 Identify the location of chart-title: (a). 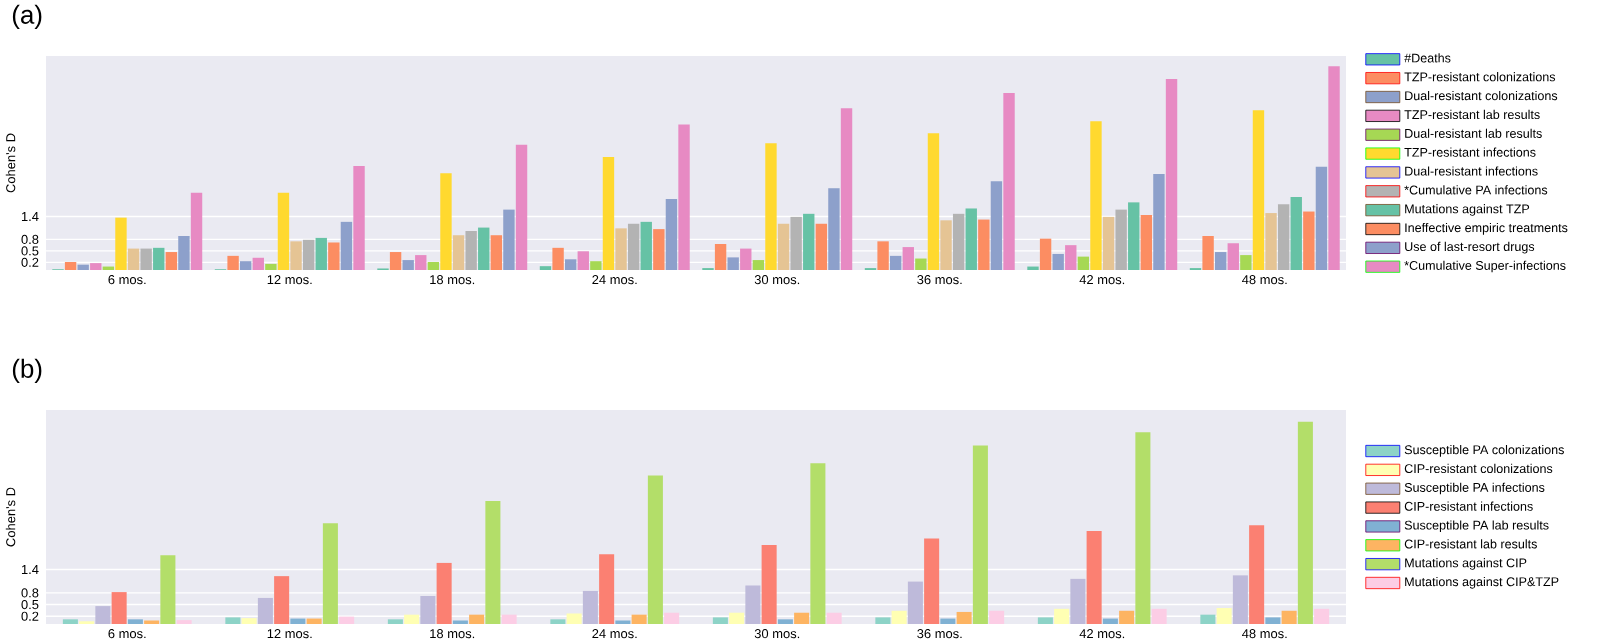
(27, 17).